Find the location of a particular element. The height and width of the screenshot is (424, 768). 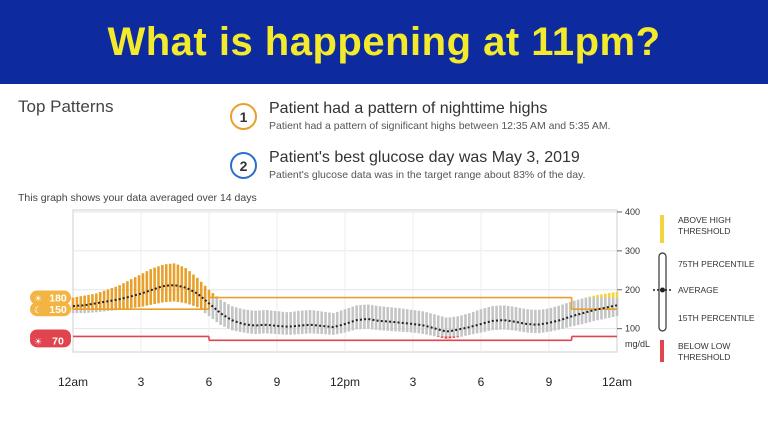

x-tick-label: 9 is located at coordinates (277, 382).